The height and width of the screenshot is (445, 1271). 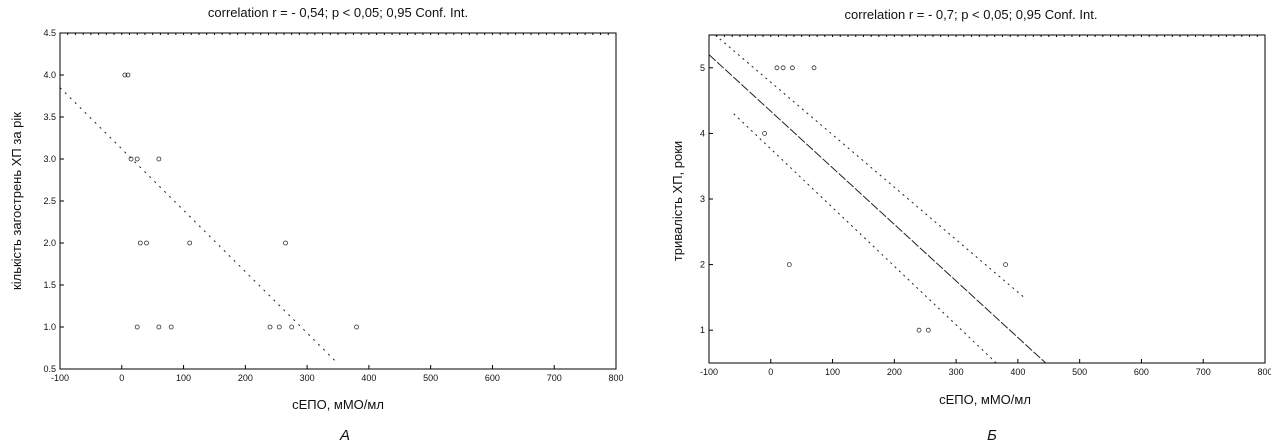 What do you see at coordinates (49, 159) in the screenshot?
I see `y-tick-label: 3.0` at bounding box center [49, 159].